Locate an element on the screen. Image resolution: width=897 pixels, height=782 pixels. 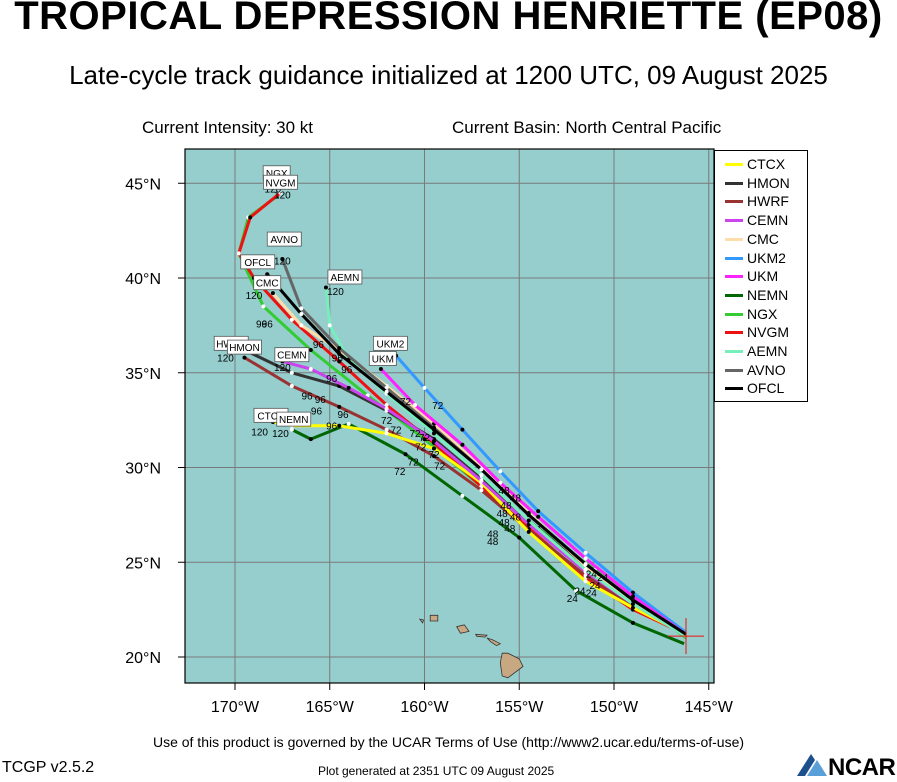
version-label: TCGP v2.5.2 is located at coordinates (48, 767).